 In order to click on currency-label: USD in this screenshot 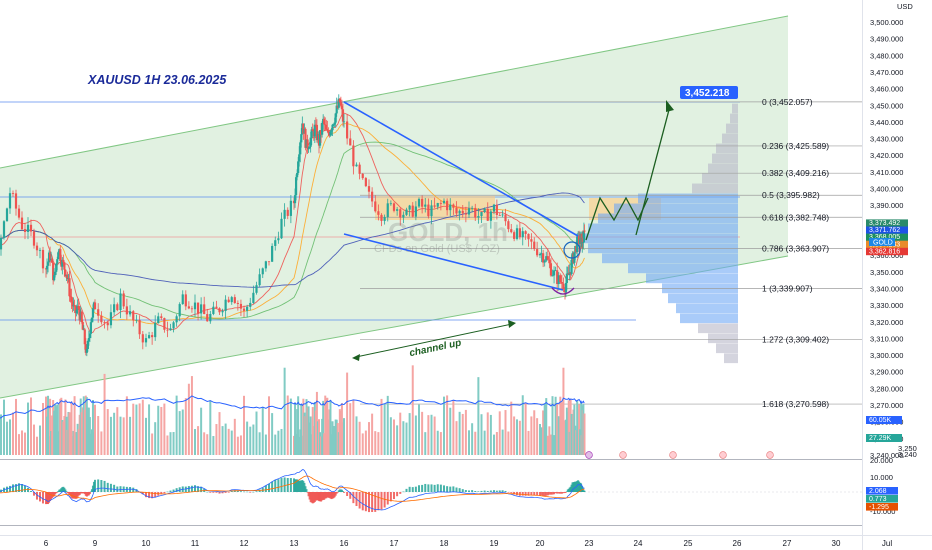, I will do `click(905, 6)`.